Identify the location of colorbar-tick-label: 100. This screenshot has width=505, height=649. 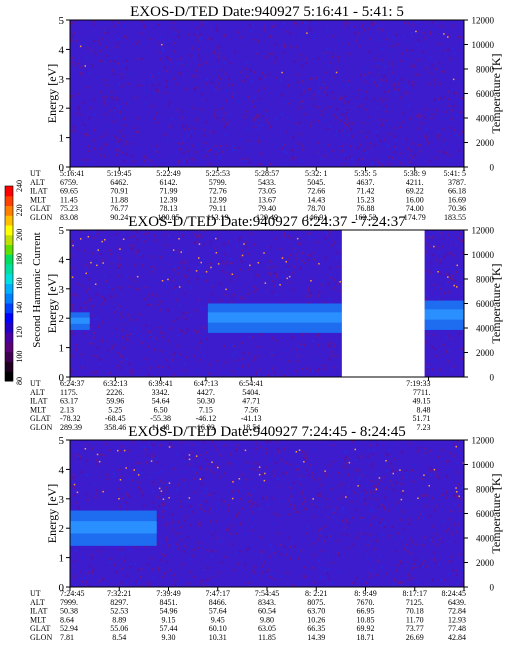
(19, 357).